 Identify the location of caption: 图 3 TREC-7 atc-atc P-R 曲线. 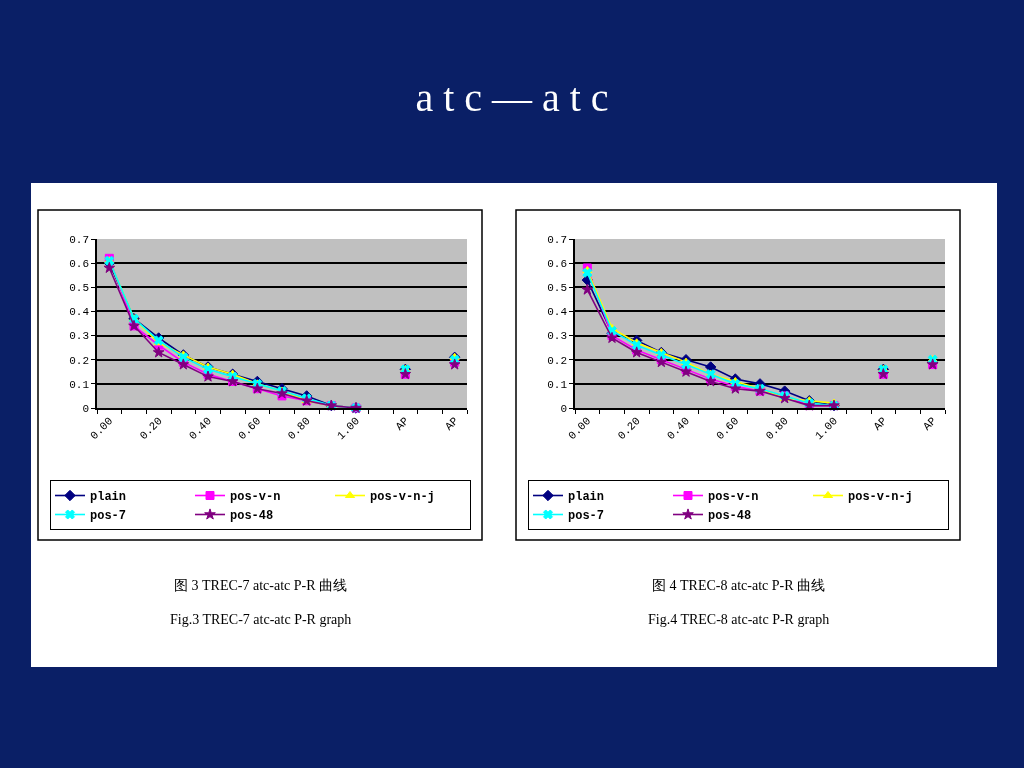
(261, 585).